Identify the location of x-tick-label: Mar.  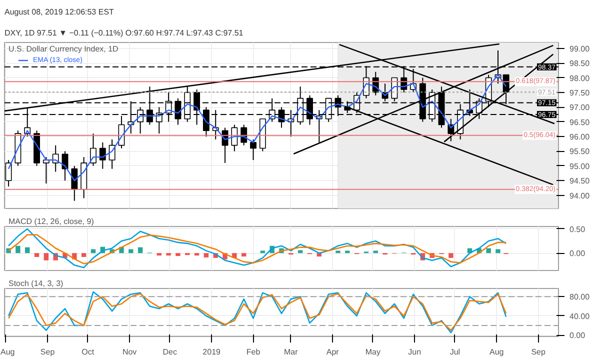
(291, 352).